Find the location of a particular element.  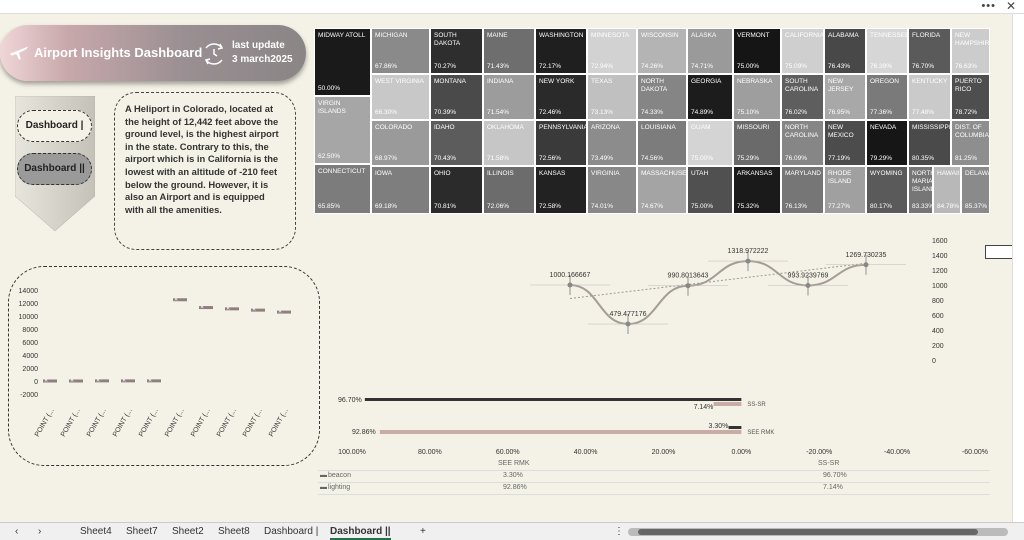

vertical-scrollbar is located at coordinates (1018, 268).